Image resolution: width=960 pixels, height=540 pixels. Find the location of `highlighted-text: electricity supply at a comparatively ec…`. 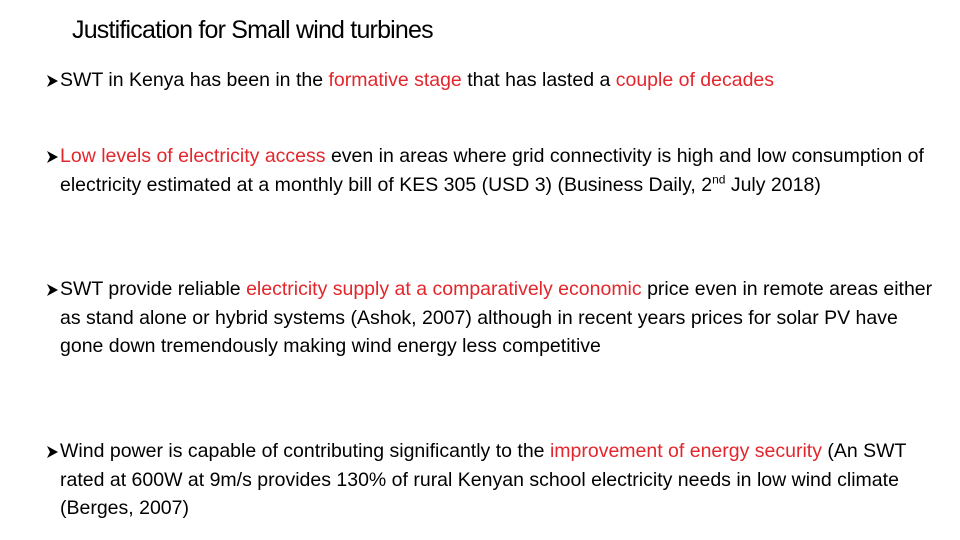

highlighted-text: electricity supply at a comparatively ec… is located at coordinates (444, 289).